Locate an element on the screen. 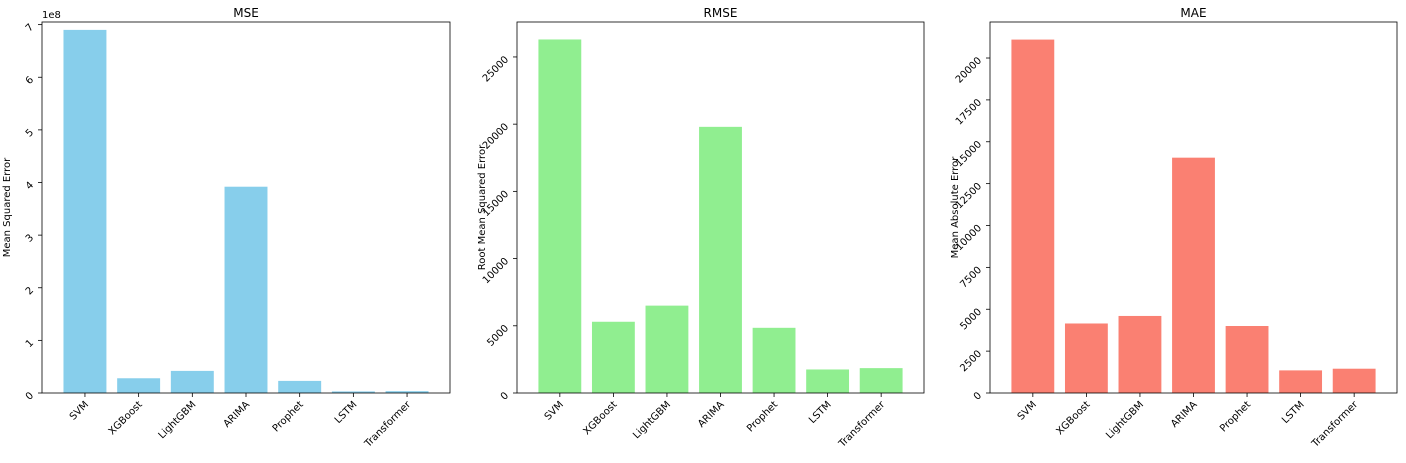  bar-mse-transformer is located at coordinates (407, 392).